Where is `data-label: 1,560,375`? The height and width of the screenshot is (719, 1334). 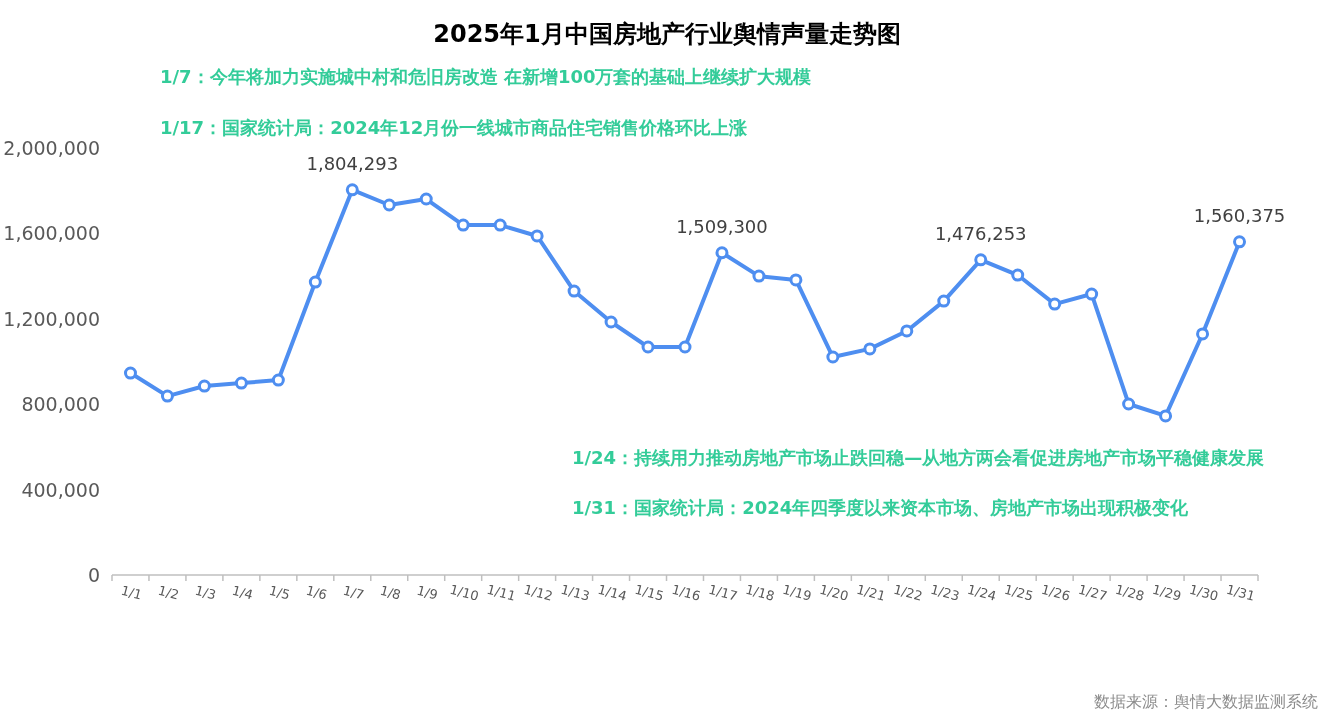 data-label: 1,560,375 is located at coordinates (1239, 215).